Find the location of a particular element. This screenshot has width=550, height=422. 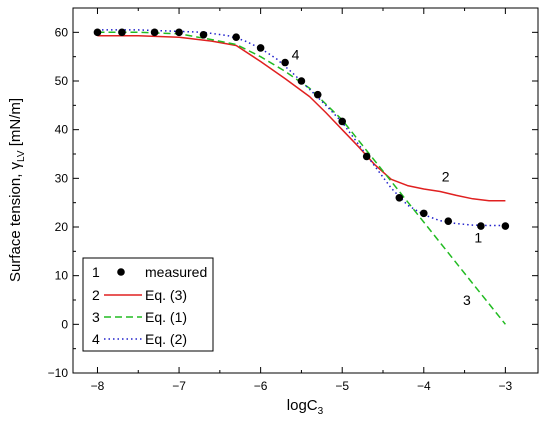

y-tick-label: 50 is located at coordinates (62, 81).